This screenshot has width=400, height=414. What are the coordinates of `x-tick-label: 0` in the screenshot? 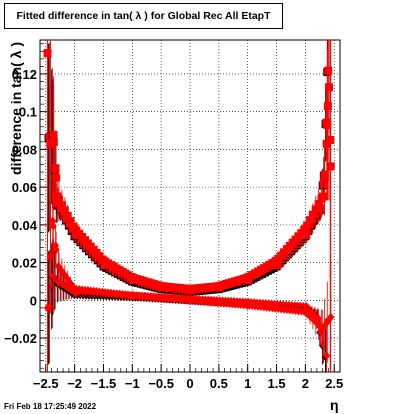 It's located at (189, 383).